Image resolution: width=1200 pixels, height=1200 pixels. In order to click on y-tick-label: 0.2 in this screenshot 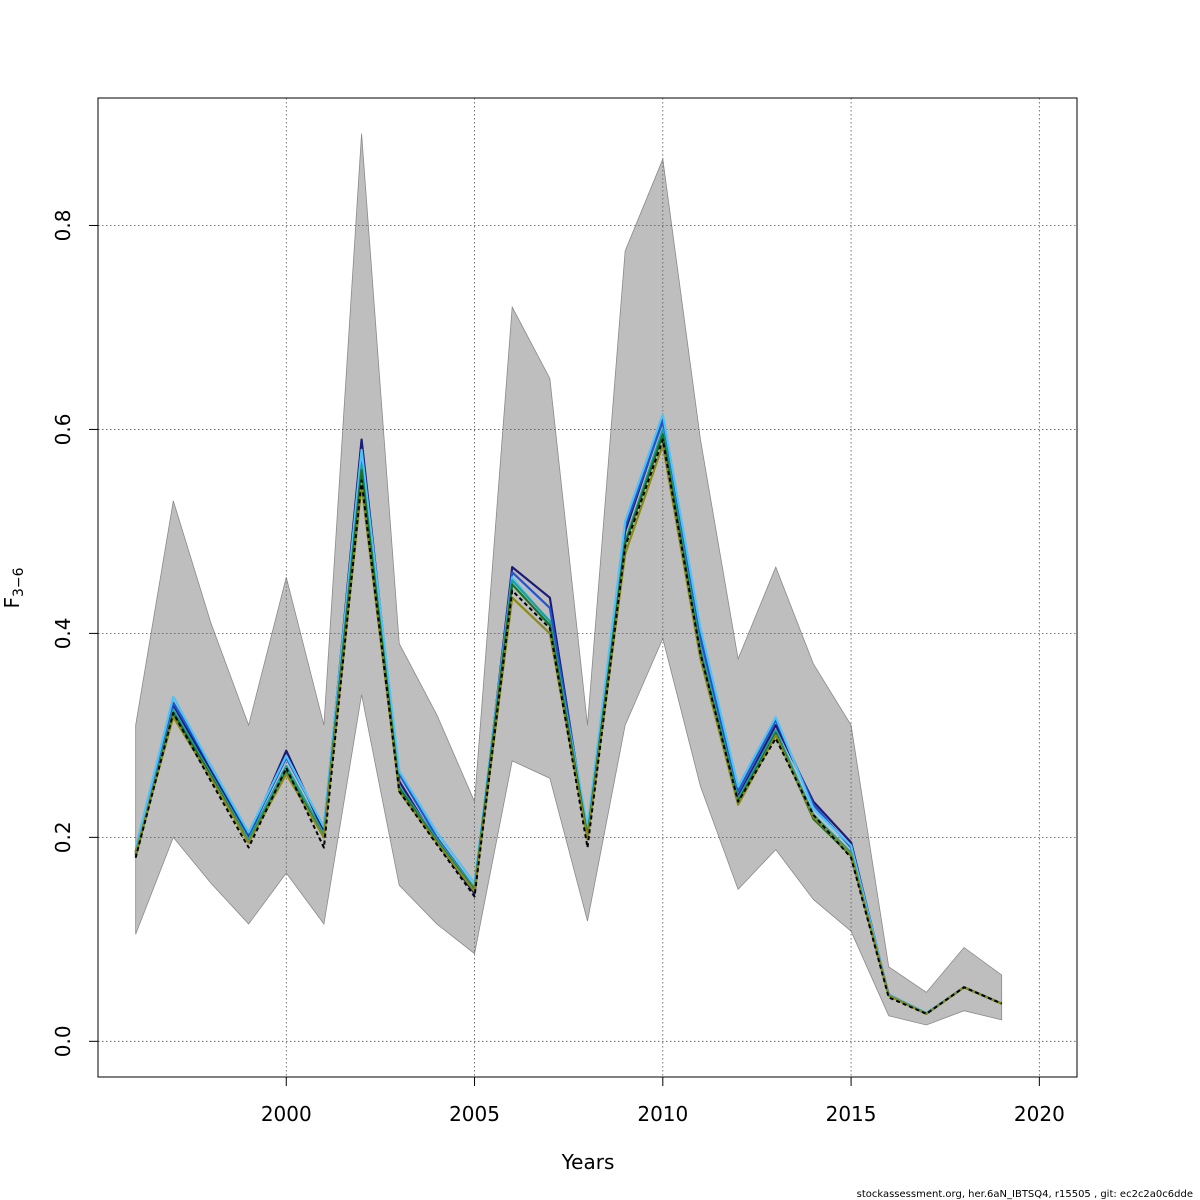, I will do `click(63, 837)`.